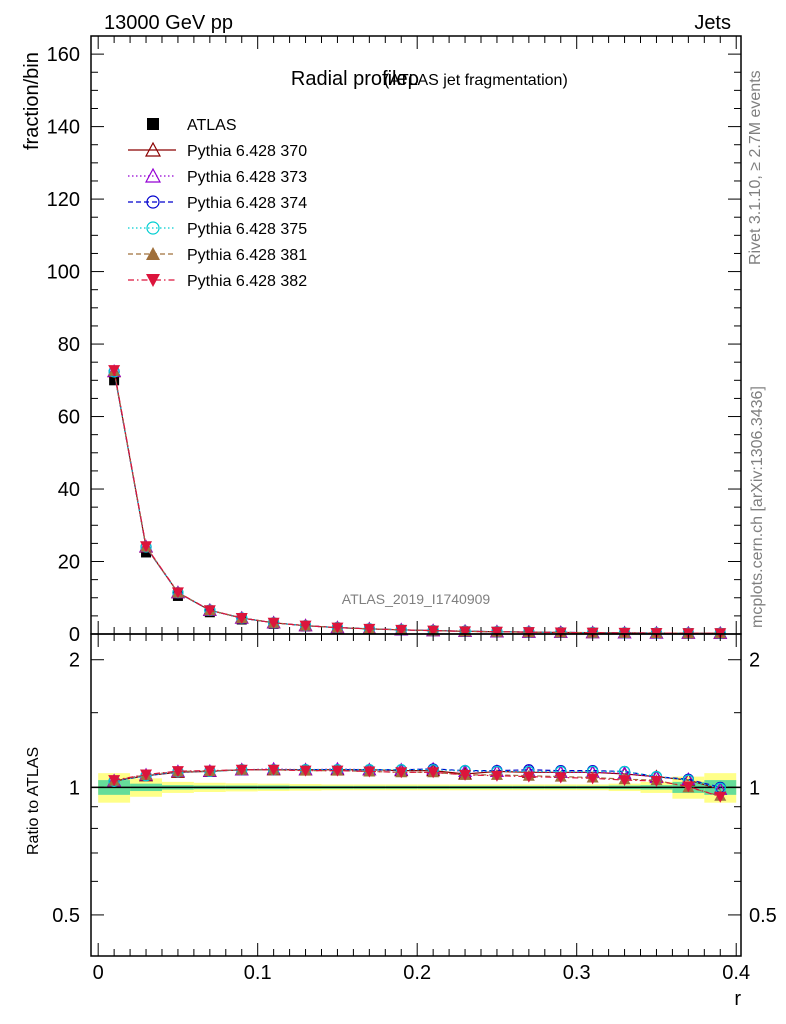 This screenshot has height=1024, width=786. I want to click on legend-entry: Pythia 6.428 373, so click(217, 176).